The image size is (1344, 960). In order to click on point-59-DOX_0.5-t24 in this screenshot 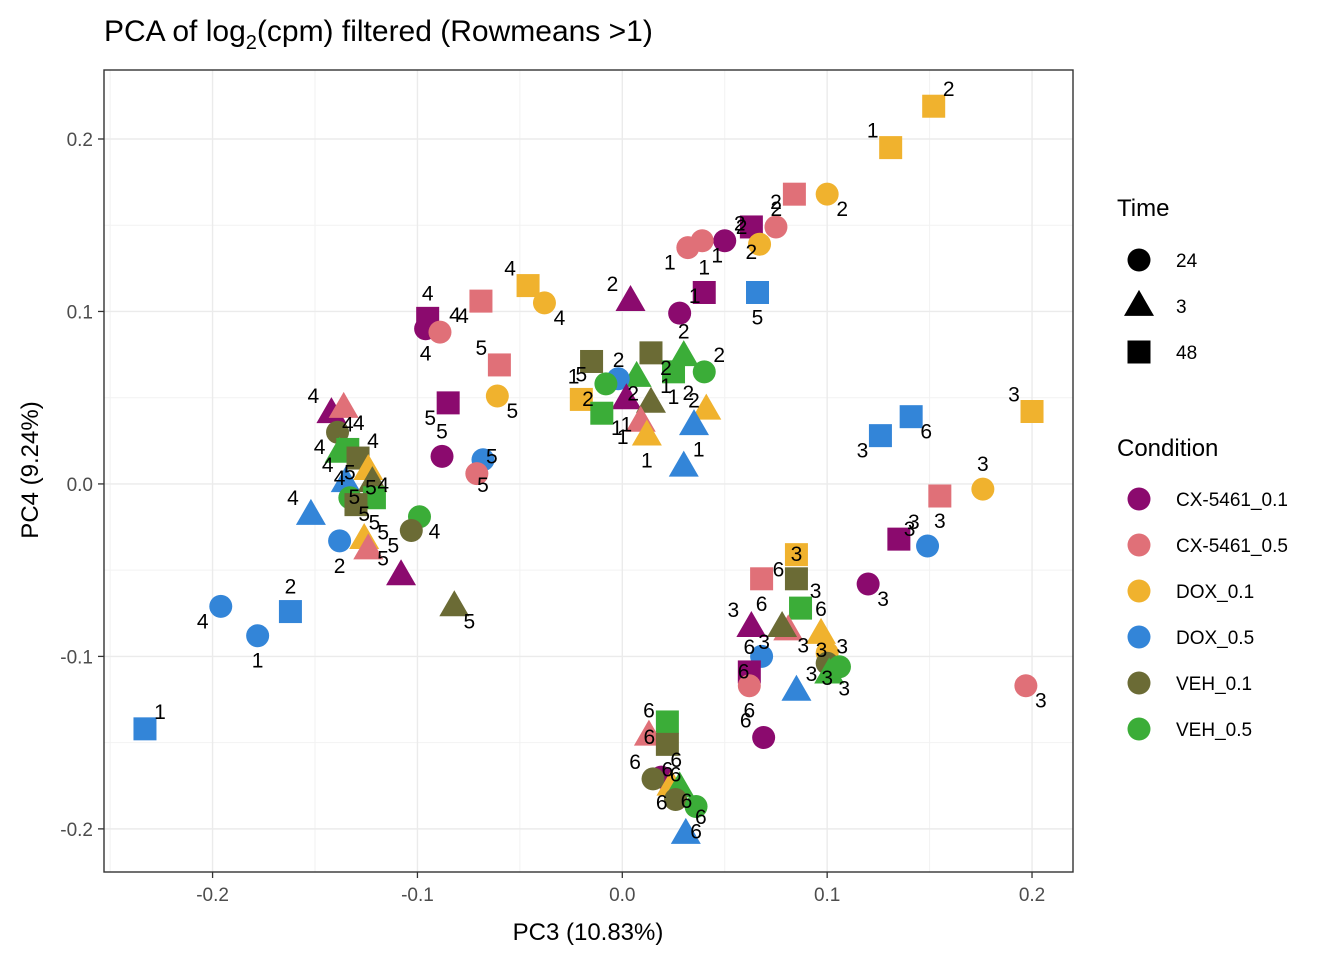, I will do `click(340, 541)`.